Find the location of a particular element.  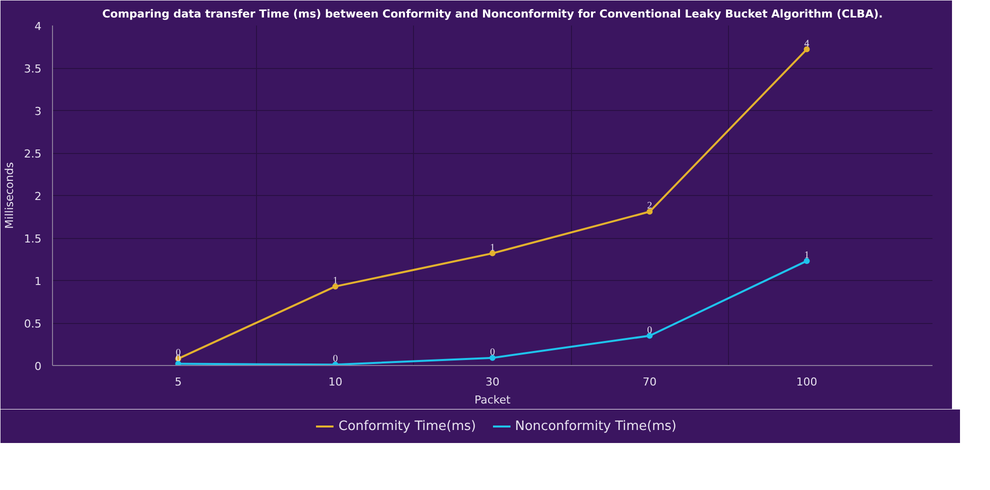

y-tick-label: 1 is located at coordinates (38, 281).